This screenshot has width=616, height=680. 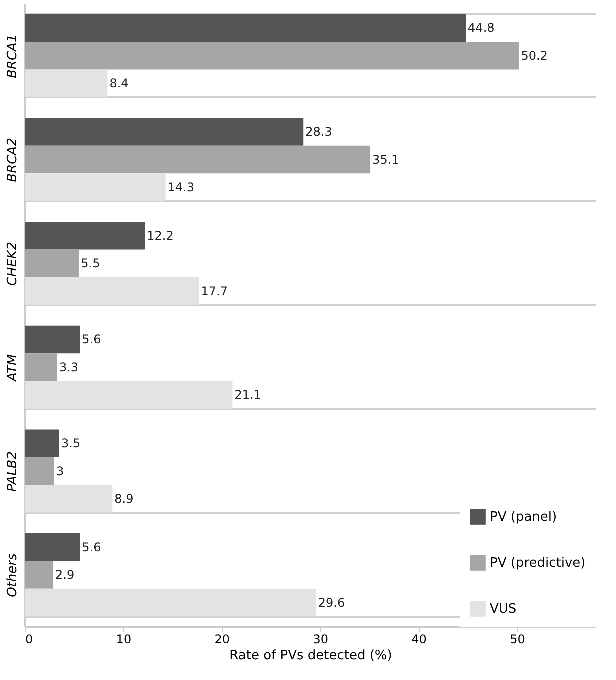 What do you see at coordinates (13, 471) in the screenshot?
I see `y-tick-label: PALB2` at bounding box center [13, 471].